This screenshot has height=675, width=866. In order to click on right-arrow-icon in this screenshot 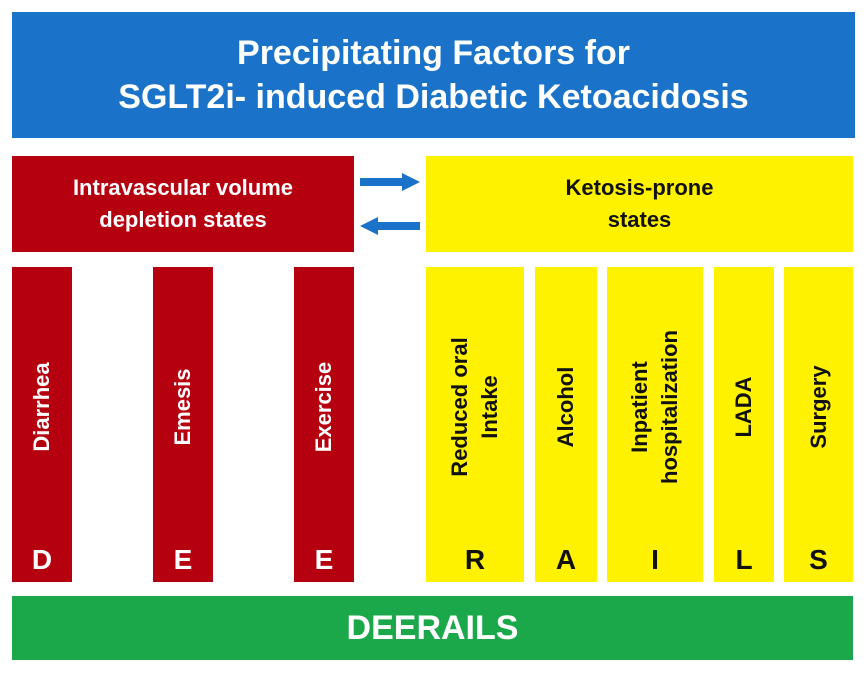, I will do `click(390, 182)`.